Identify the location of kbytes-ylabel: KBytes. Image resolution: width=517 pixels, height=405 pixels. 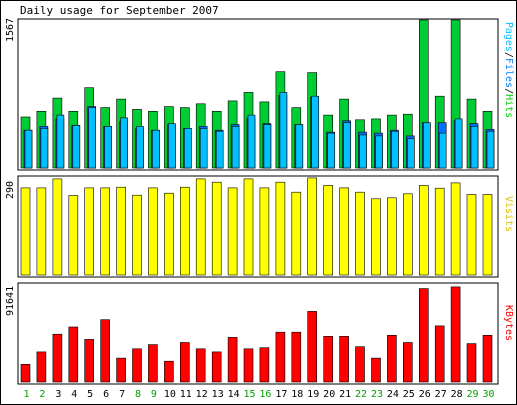
(508, 323).